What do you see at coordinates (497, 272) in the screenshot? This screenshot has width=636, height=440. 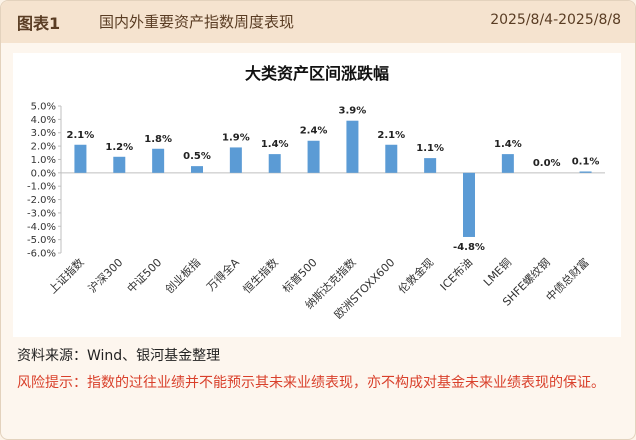 I see `category-label: LME铜` at bounding box center [497, 272].